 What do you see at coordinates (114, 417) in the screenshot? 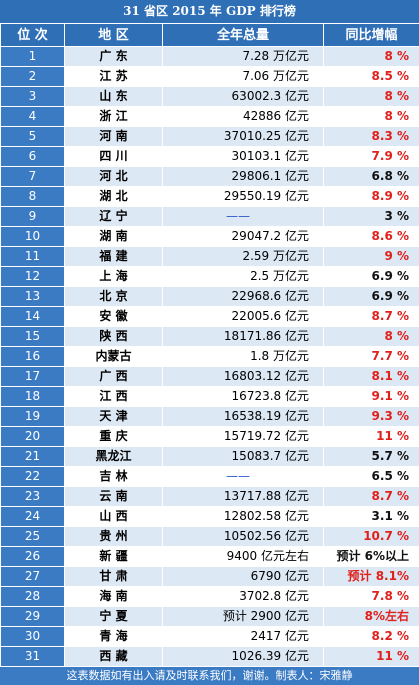
I see `region-cell: 天 津` at bounding box center [114, 417].